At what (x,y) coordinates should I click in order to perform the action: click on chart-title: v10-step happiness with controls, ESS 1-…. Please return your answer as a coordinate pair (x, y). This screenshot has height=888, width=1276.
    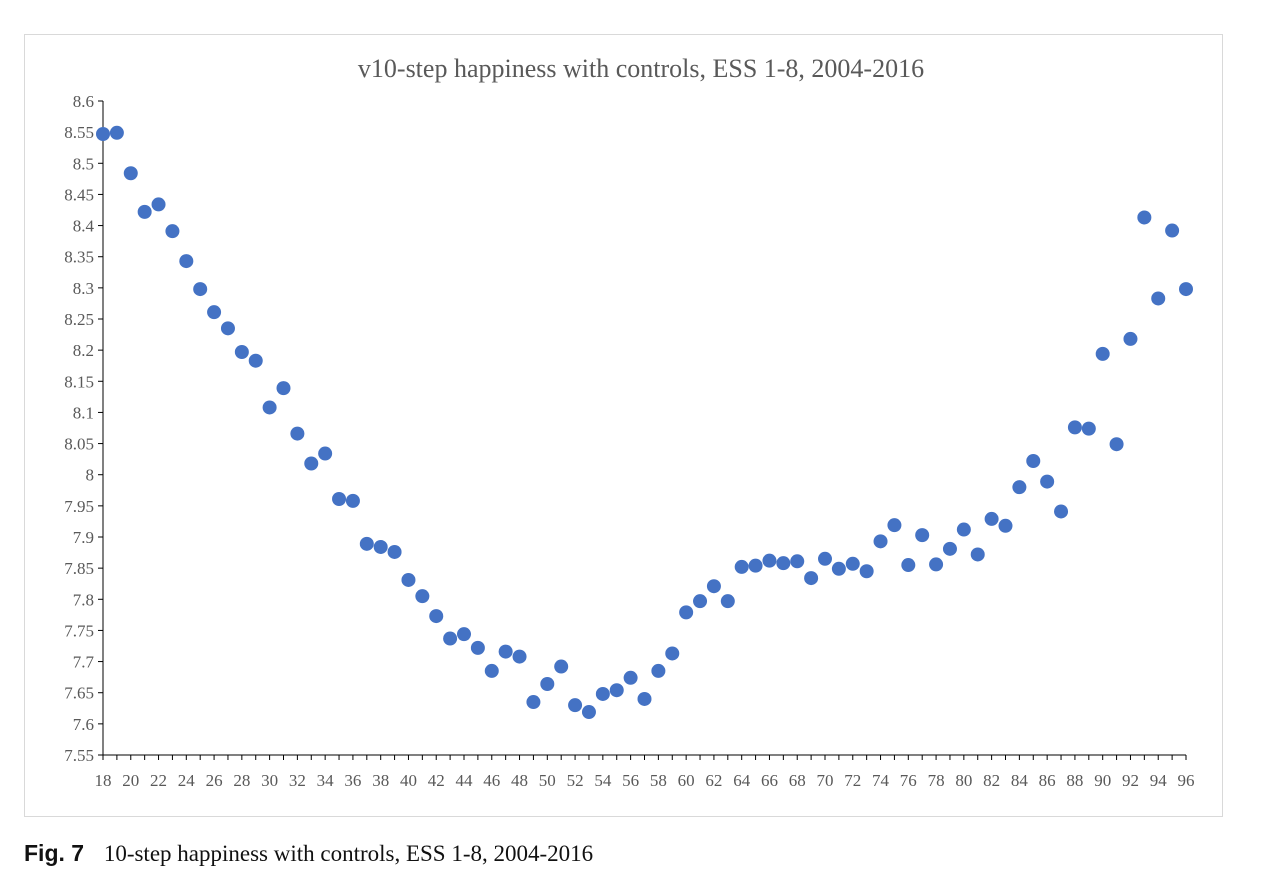
    Looking at the image, I should click on (641, 68).